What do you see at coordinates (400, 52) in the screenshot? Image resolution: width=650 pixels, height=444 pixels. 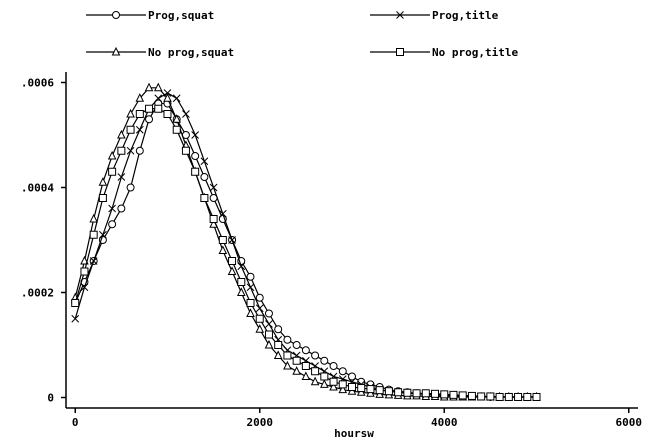 I see `legend-marker` at bounding box center [400, 52].